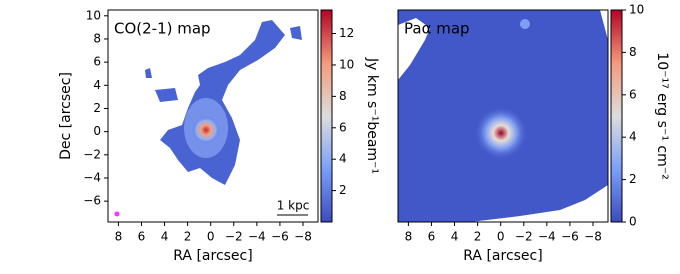  What do you see at coordinates (66, 116) in the screenshot?
I see `y-axis-label: Dec [arcsec]` at bounding box center [66, 116].